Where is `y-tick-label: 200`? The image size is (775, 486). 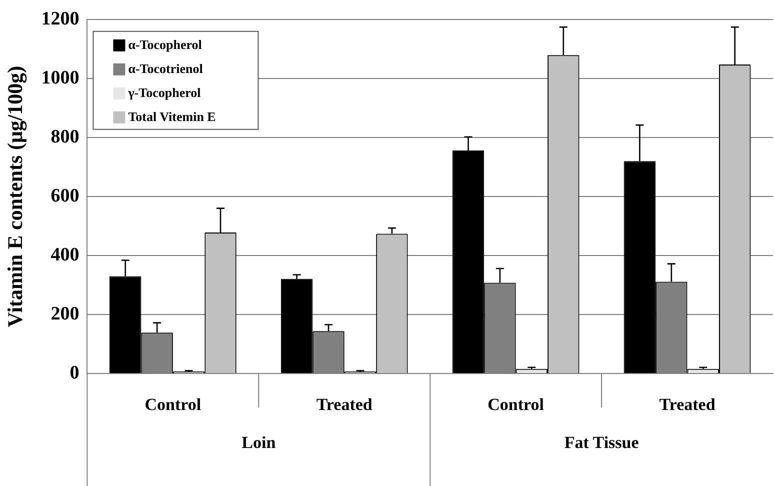
y-tick-label: 200 is located at coordinates (65, 313).